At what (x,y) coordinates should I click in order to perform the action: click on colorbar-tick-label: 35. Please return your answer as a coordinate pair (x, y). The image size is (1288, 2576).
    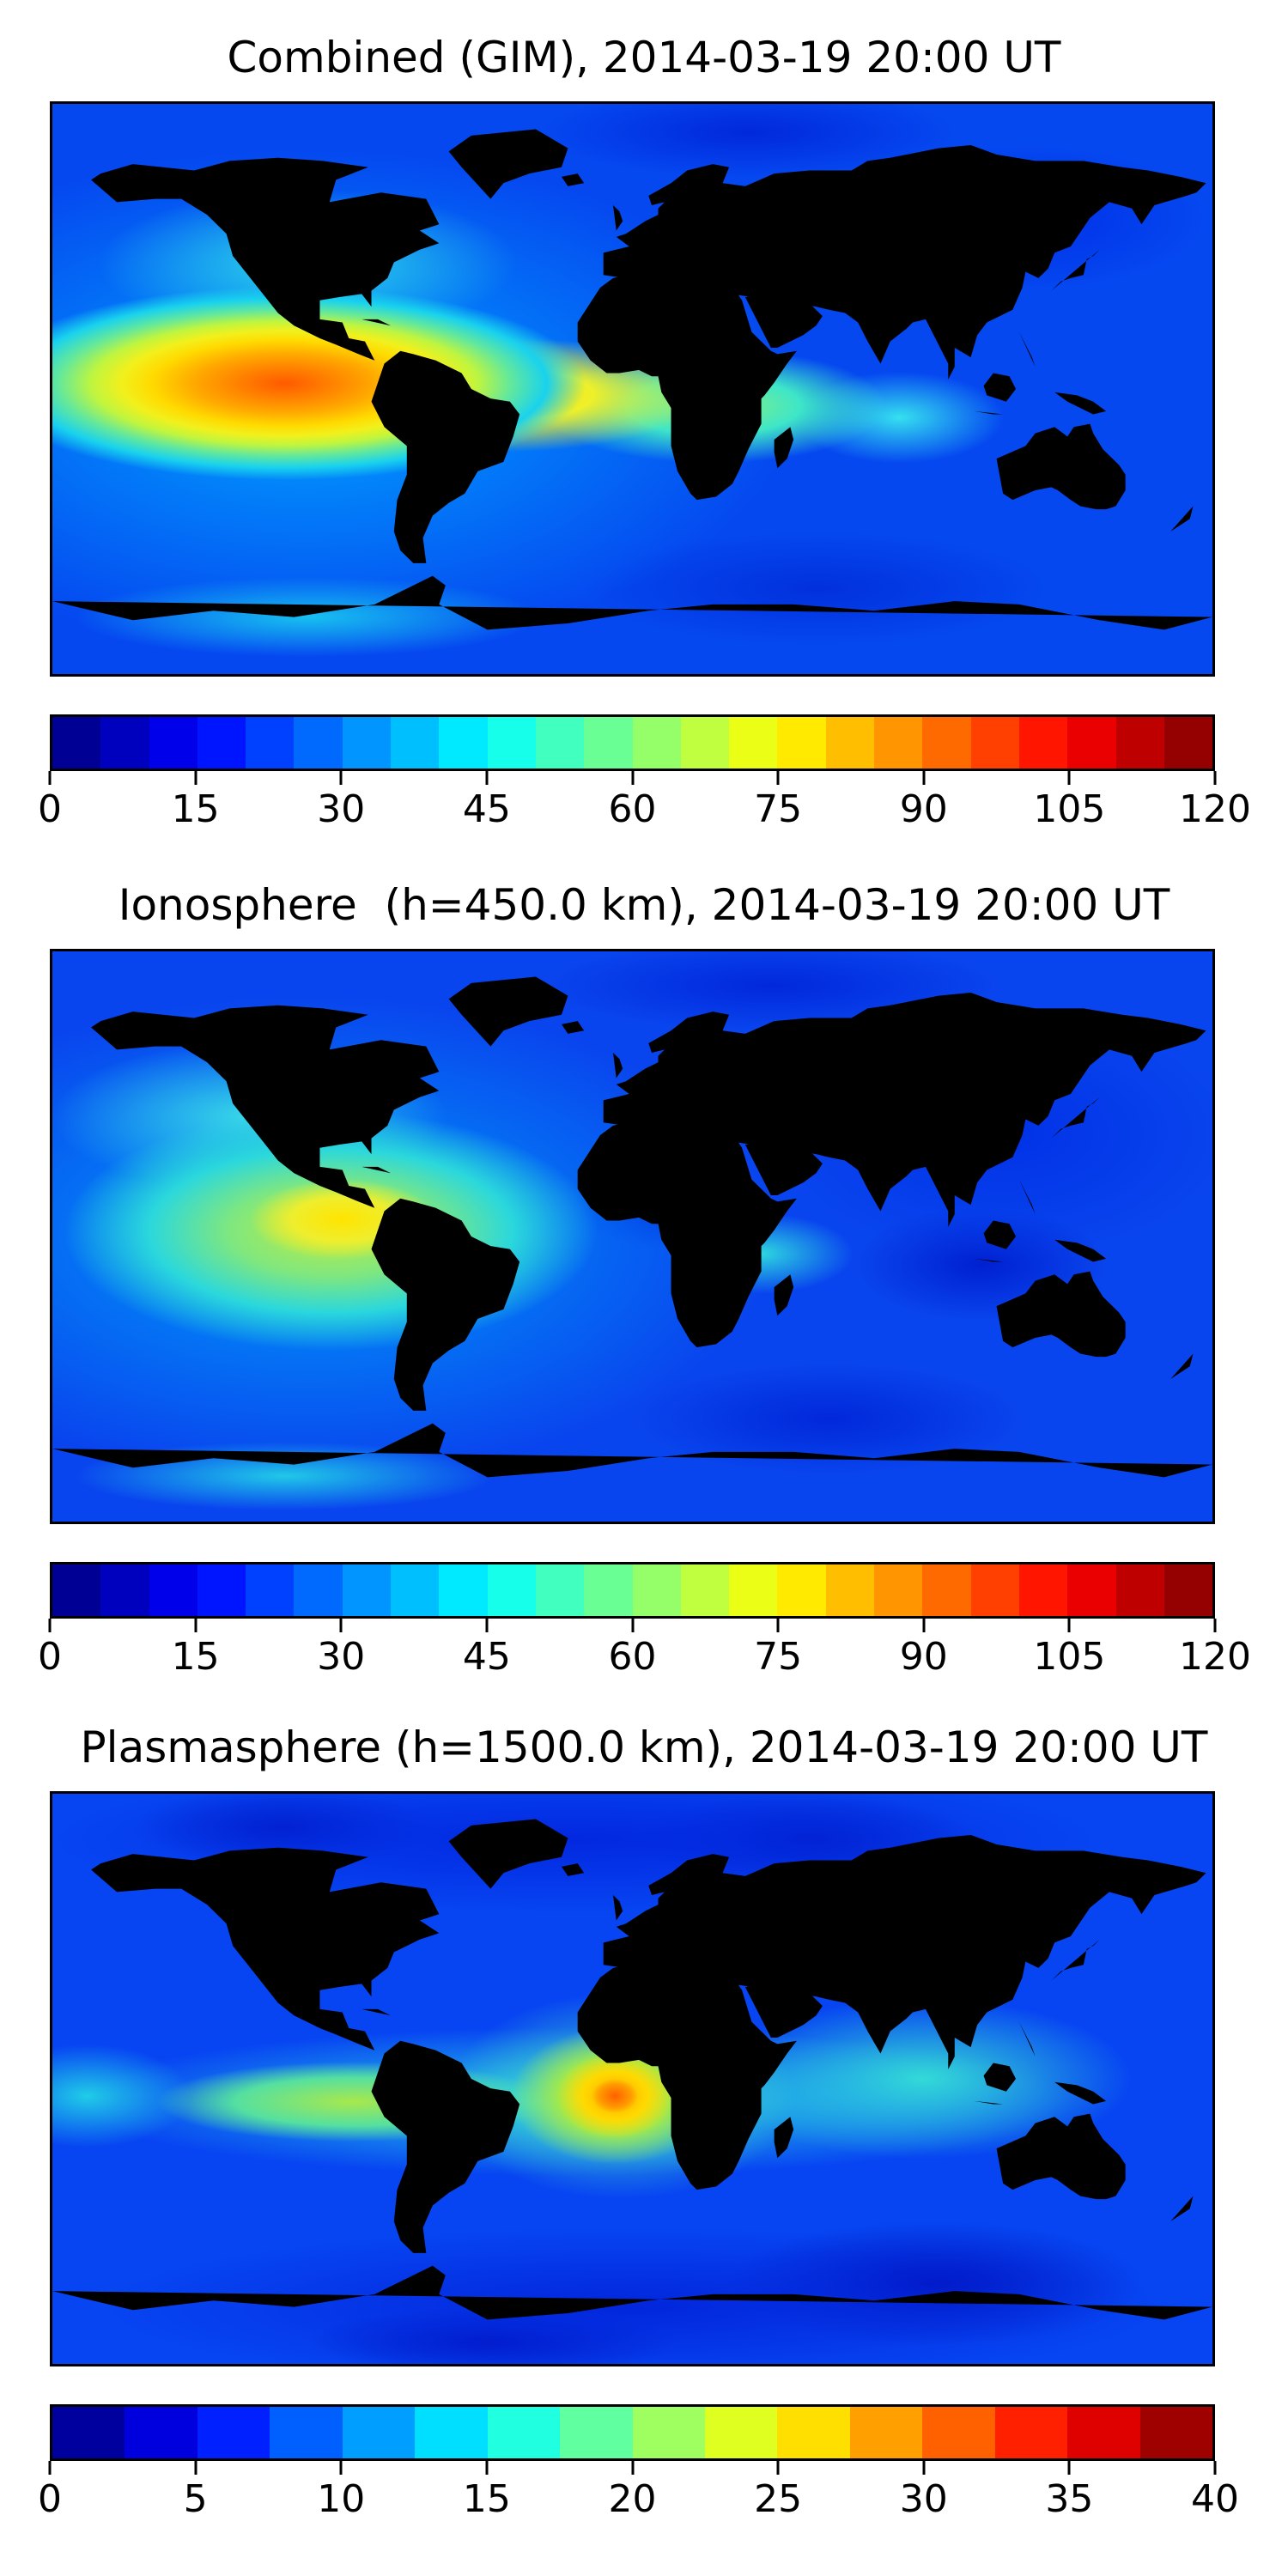
    Looking at the image, I should click on (1069, 2499).